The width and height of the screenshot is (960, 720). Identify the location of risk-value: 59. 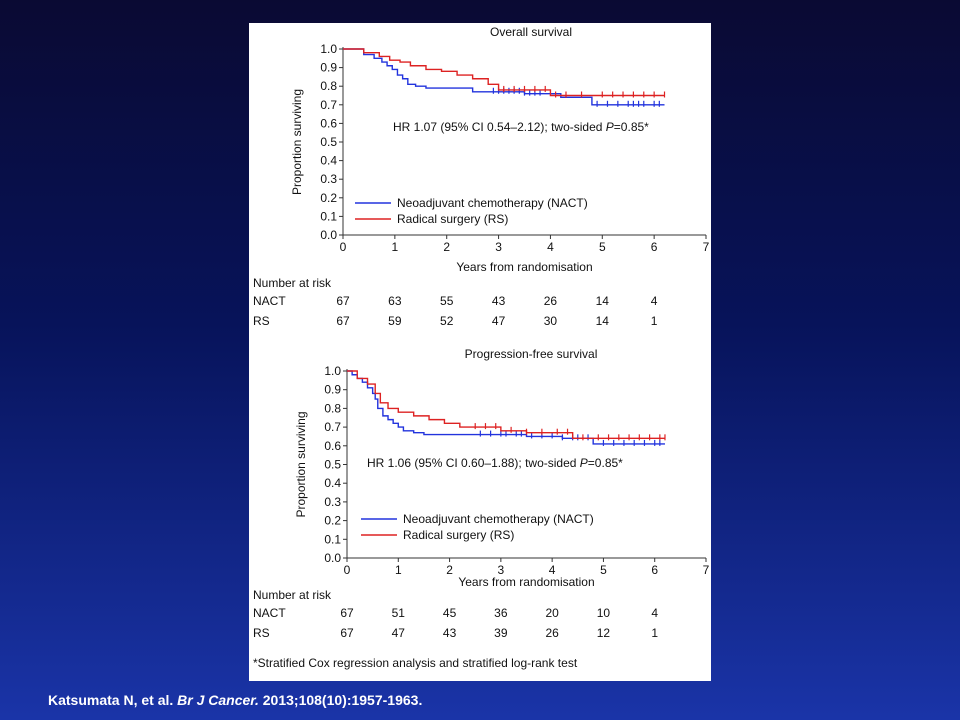
(395, 321).